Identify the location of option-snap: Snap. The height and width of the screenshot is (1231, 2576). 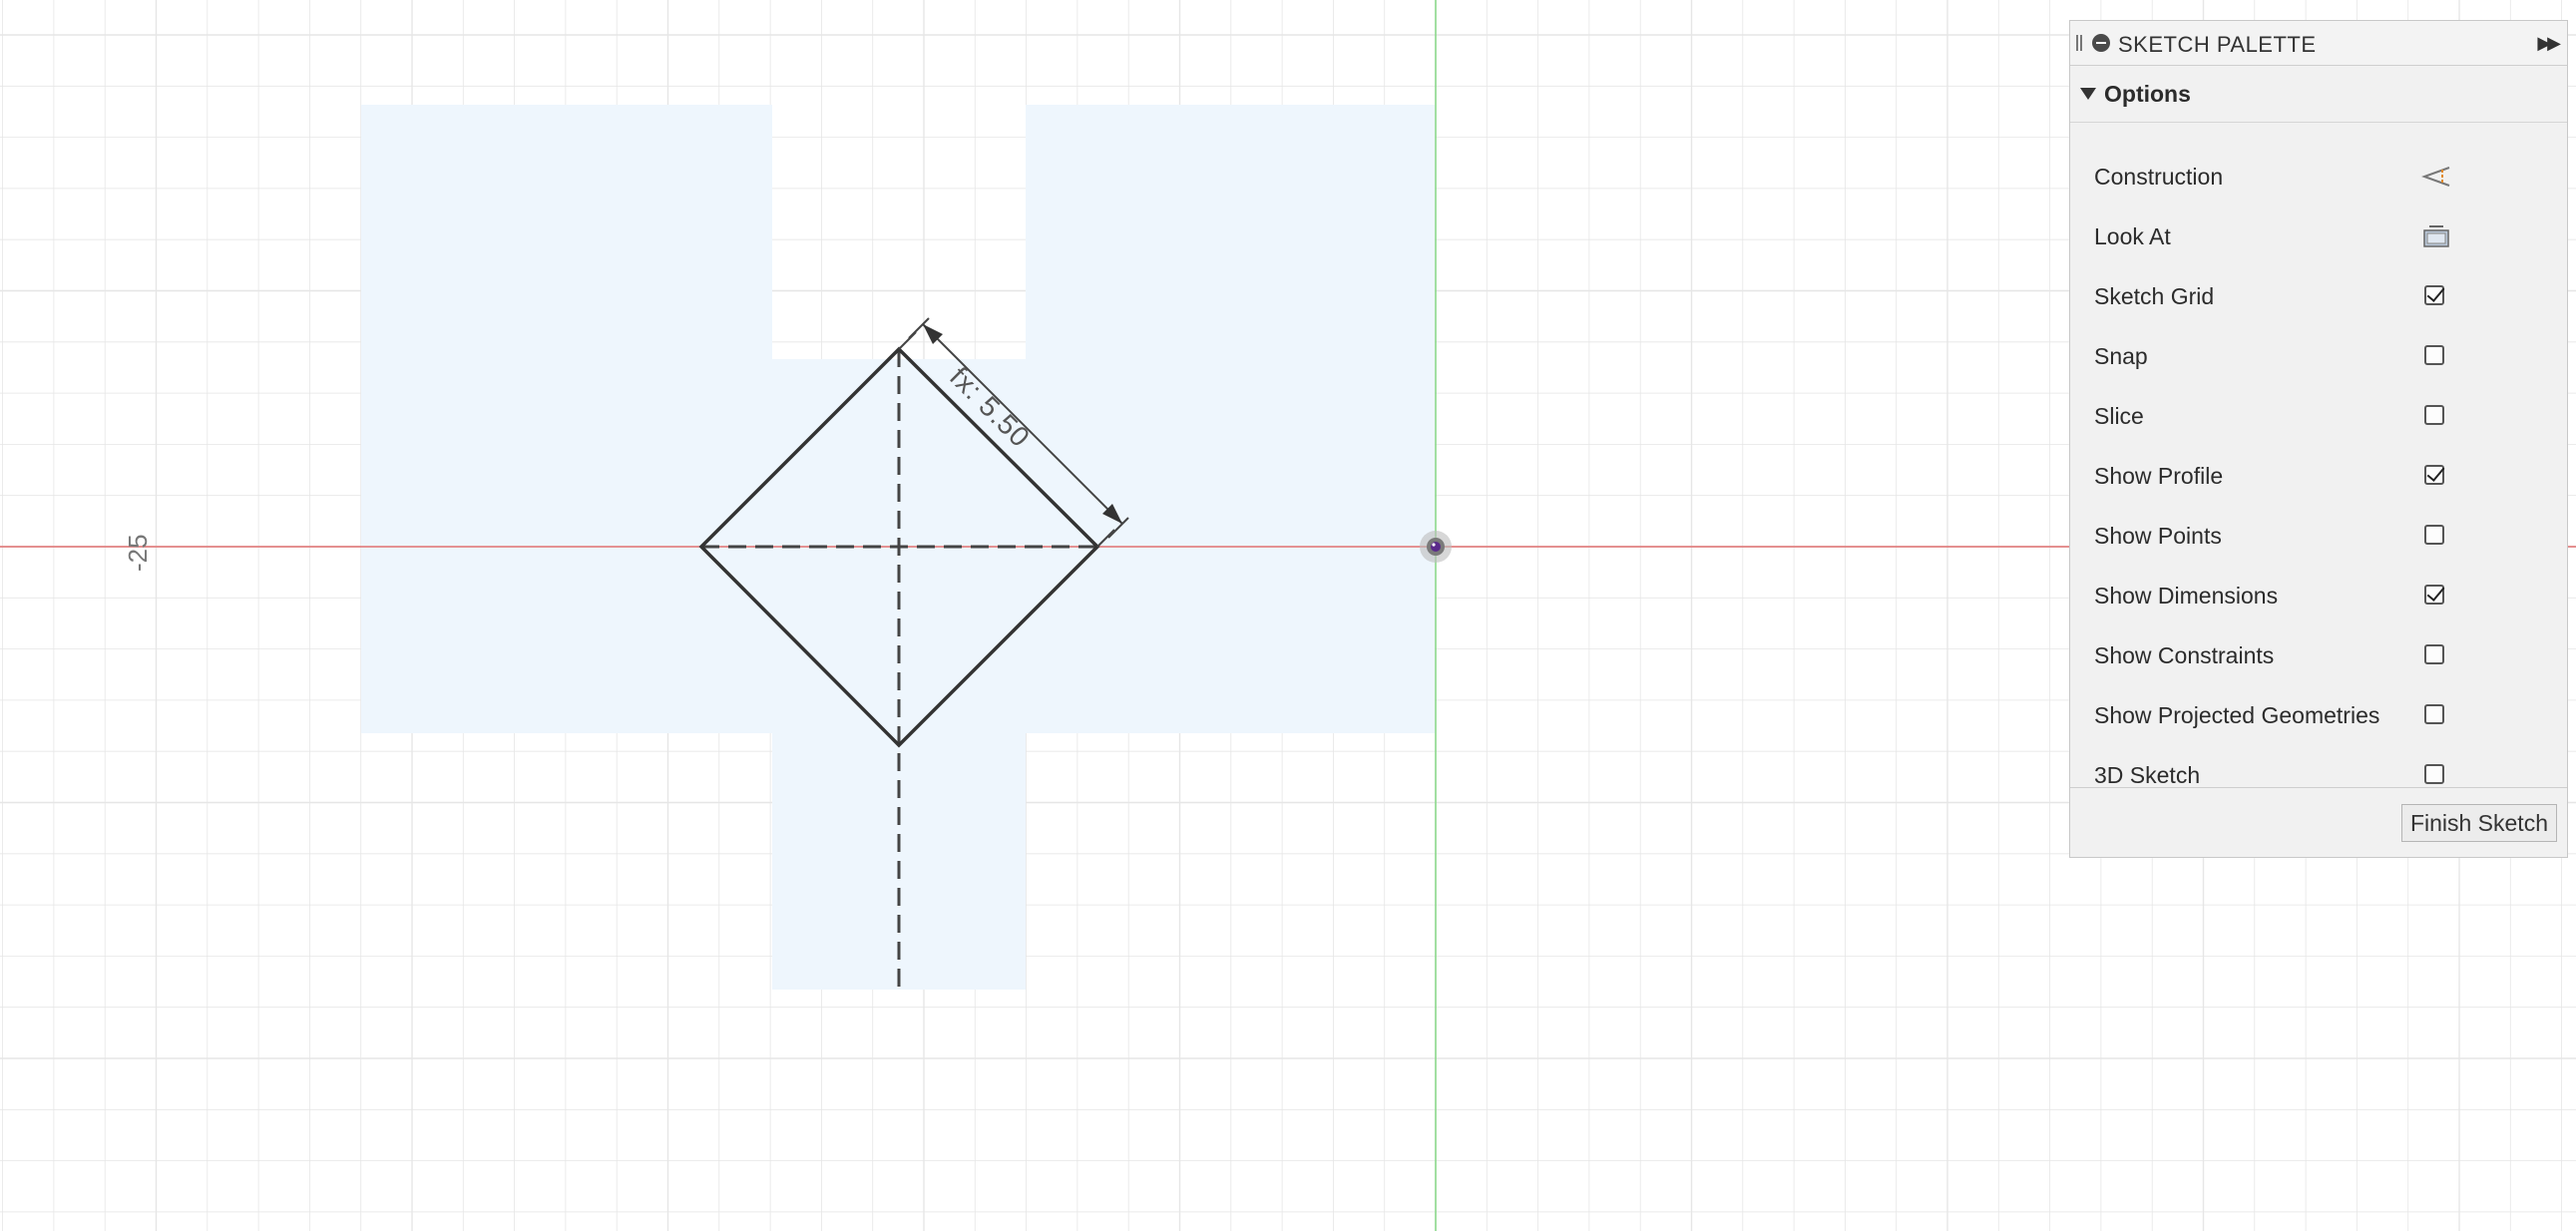
(2318, 357).